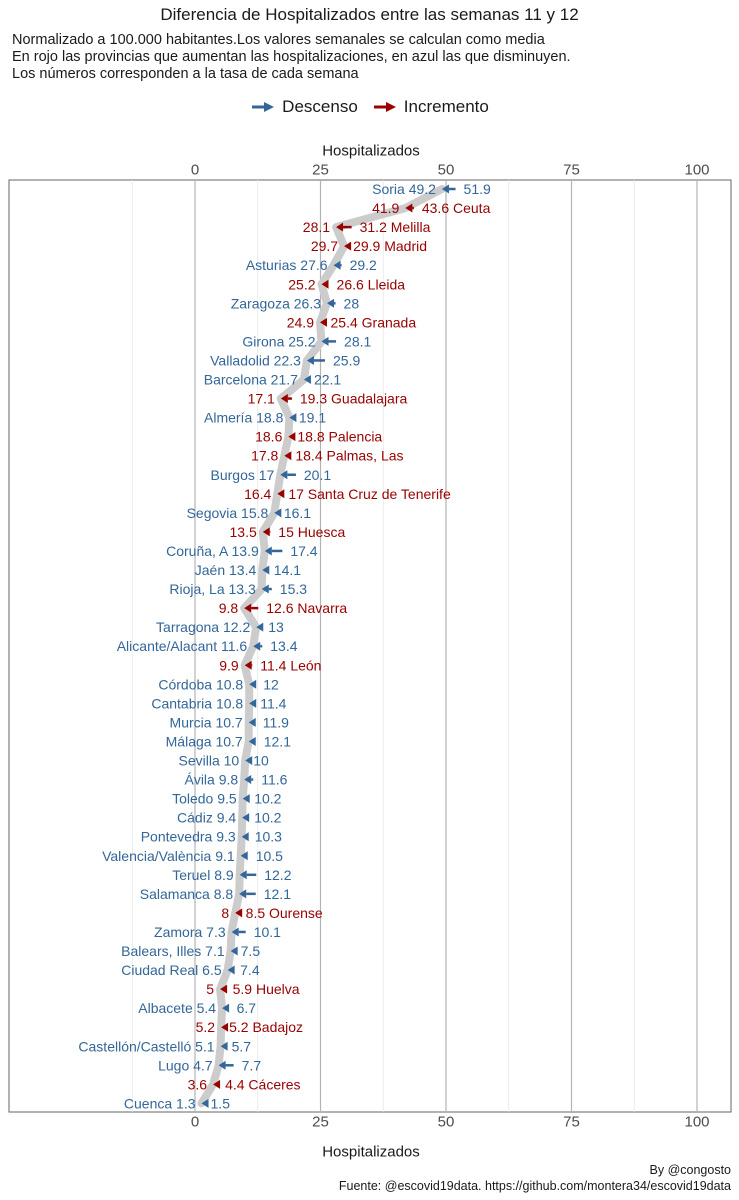 Image resolution: width=739 pixels, height=1200 pixels. What do you see at coordinates (384, 107) in the screenshot?
I see `incremento-arrow-icon` at bounding box center [384, 107].